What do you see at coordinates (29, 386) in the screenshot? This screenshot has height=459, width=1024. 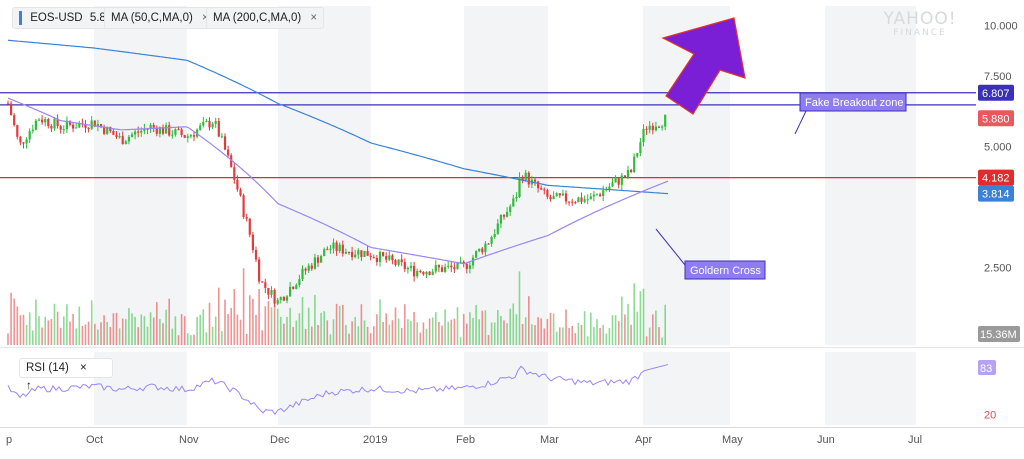 I see `arrow-up-icon: ↑` at bounding box center [29, 386].